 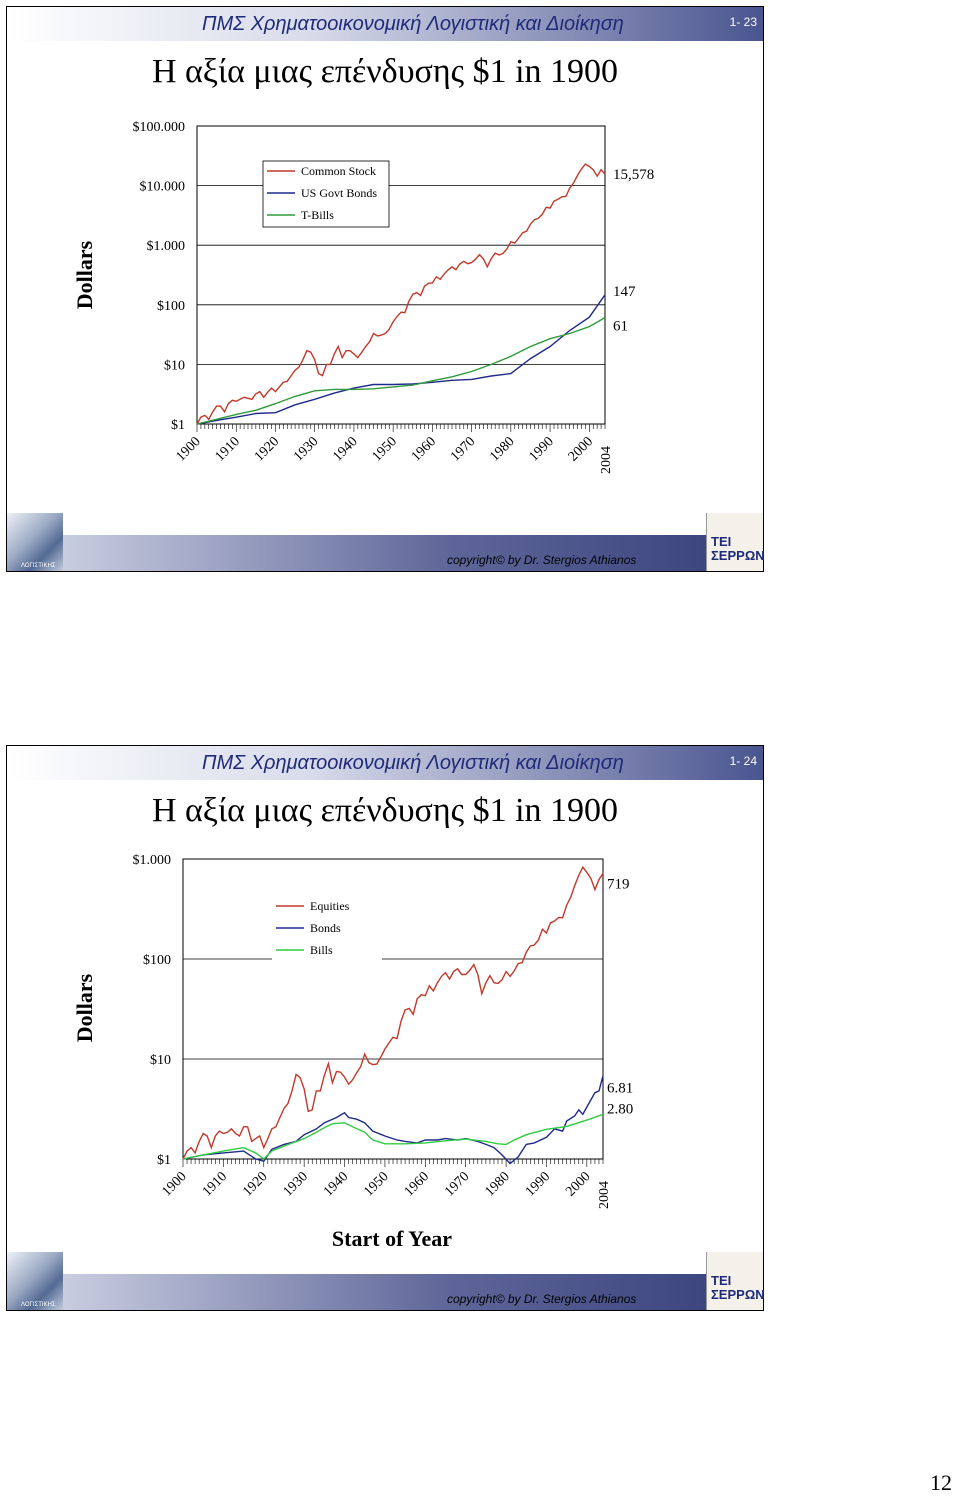 What do you see at coordinates (392, 1238) in the screenshot?
I see `x-axis-label: Start of Year` at bounding box center [392, 1238].